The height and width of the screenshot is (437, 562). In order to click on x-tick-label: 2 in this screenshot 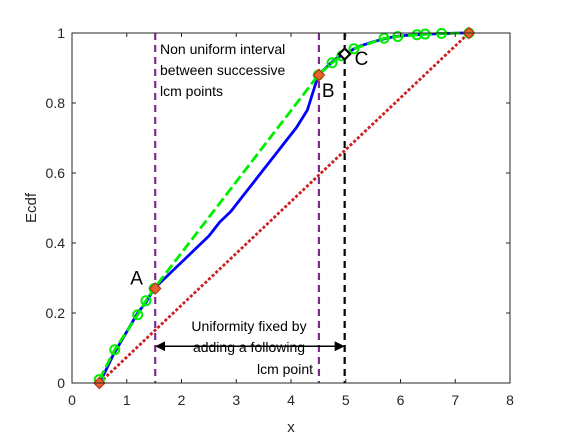, I will do `click(182, 400)`.